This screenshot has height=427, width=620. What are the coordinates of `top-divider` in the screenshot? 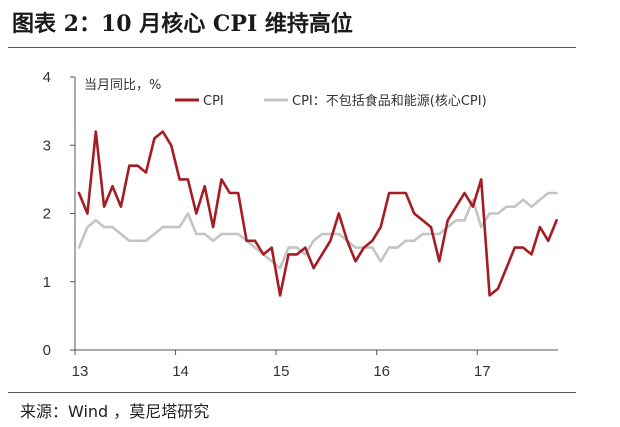 It's located at (292, 47).